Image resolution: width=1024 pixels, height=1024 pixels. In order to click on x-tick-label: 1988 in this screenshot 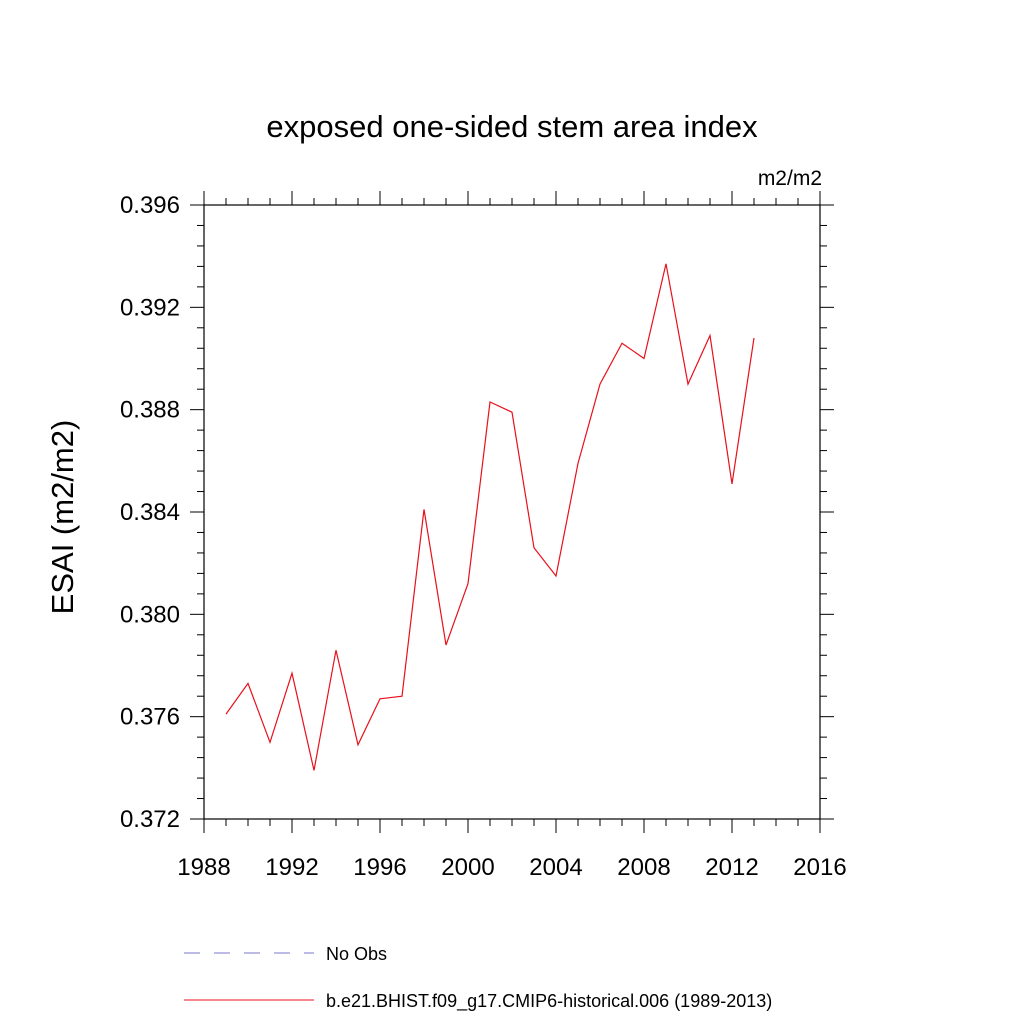, I will do `click(203, 867)`.